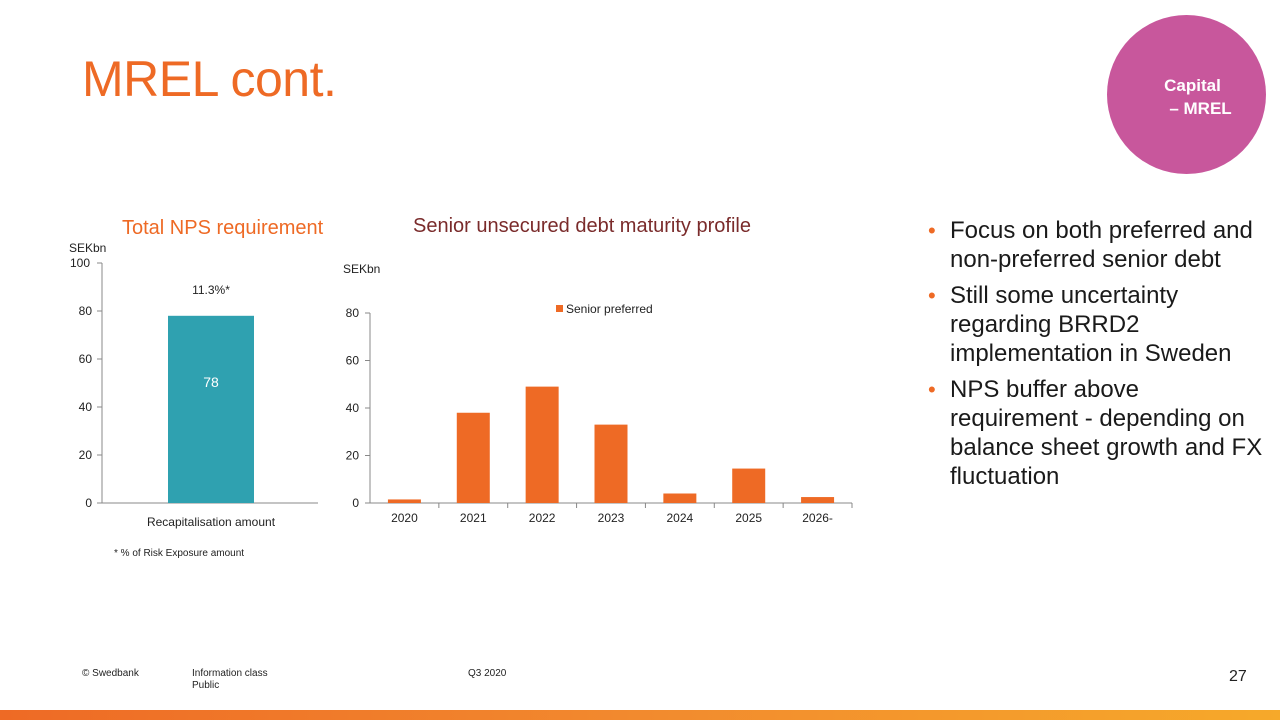 Image resolution: width=1280 pixels, height=720 pixels. What do you see at coordinates (230, 680) in the screenshot?
I see `footer-info-class: Information class Public` at bounding box center [230, 680].